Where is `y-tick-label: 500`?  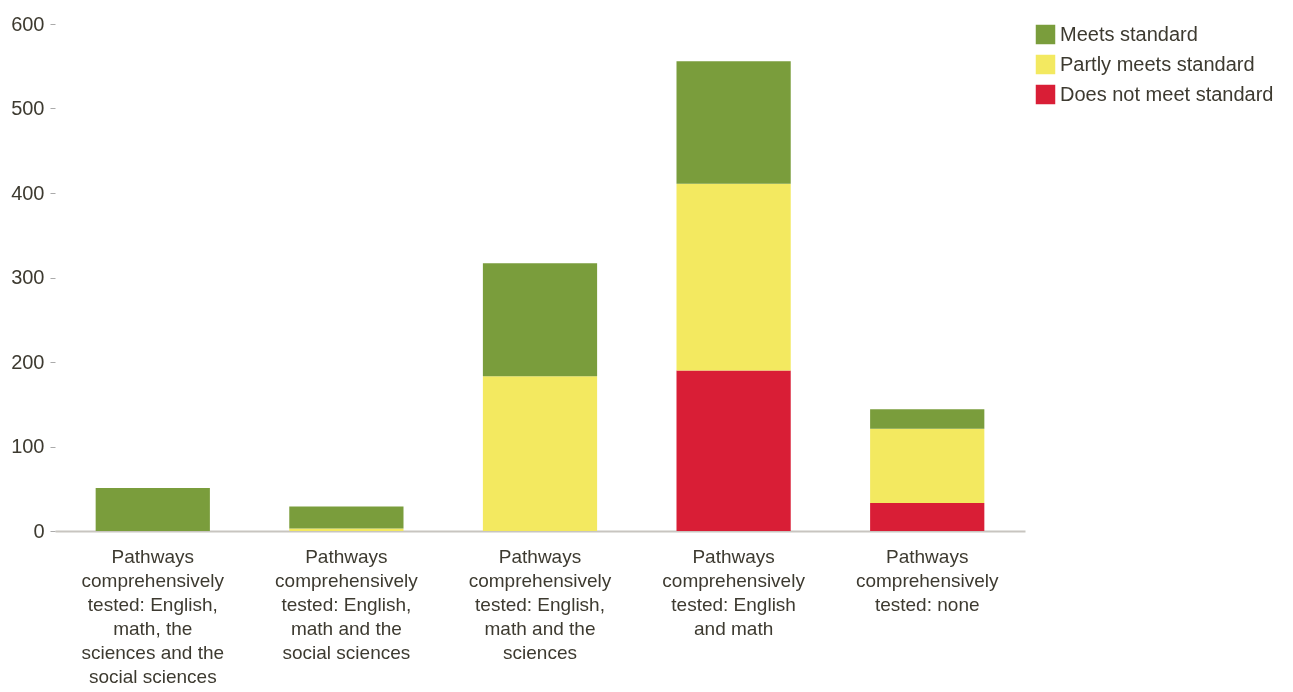 y-tick-label: 500 is located at coordinates (28, 108).